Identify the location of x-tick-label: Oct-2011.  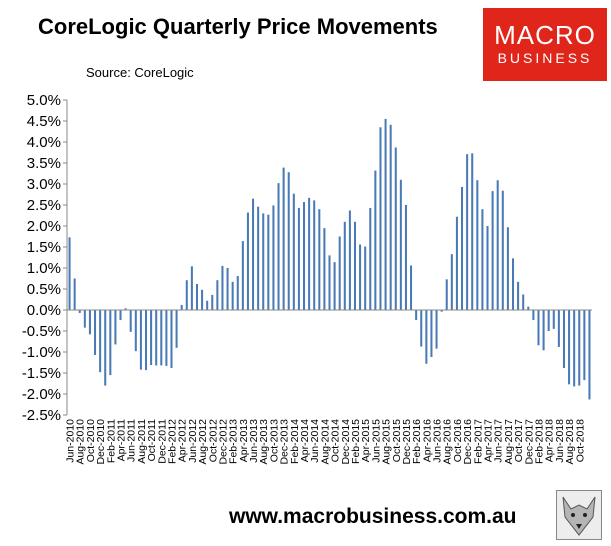
(152, 440).